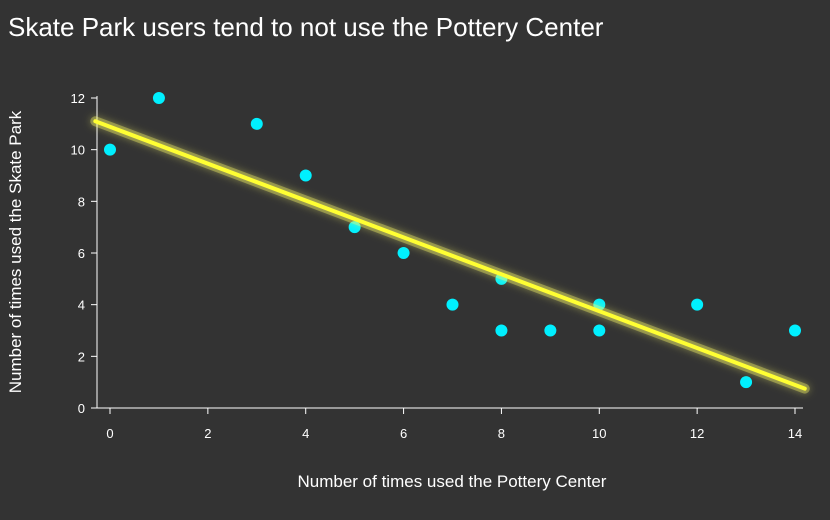 Image resolution: width=830 pixels, height=520 pixels. Describe the element at coordinates (795, 433) in the screenshot. I see `x-tick-label-14: 14` at that location.